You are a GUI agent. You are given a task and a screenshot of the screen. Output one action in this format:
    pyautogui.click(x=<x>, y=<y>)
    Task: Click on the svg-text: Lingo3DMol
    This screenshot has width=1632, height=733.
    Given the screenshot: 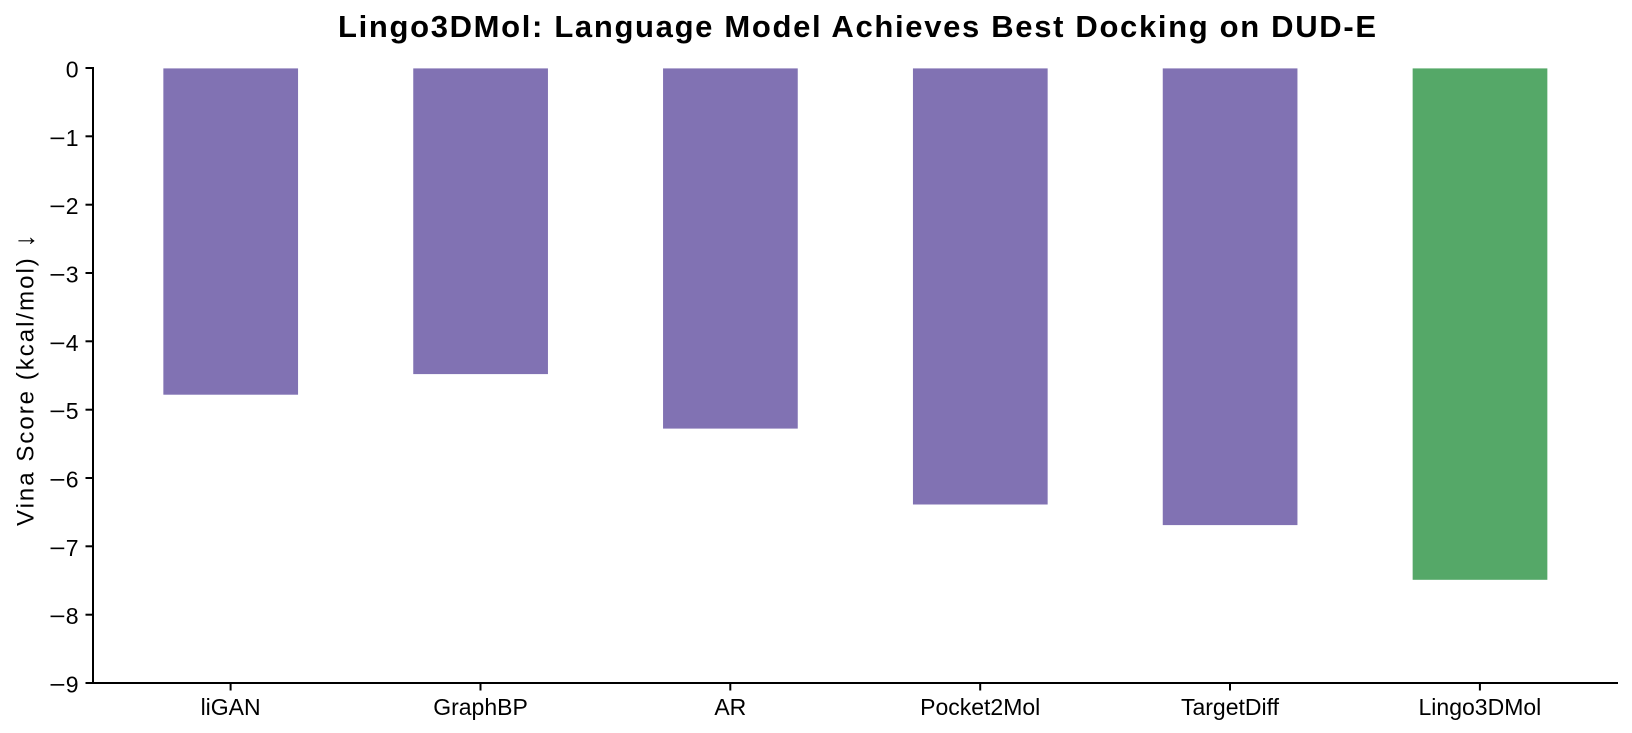 What is the action you would take?
    pyautogui.click(x=1480, y=707)
    